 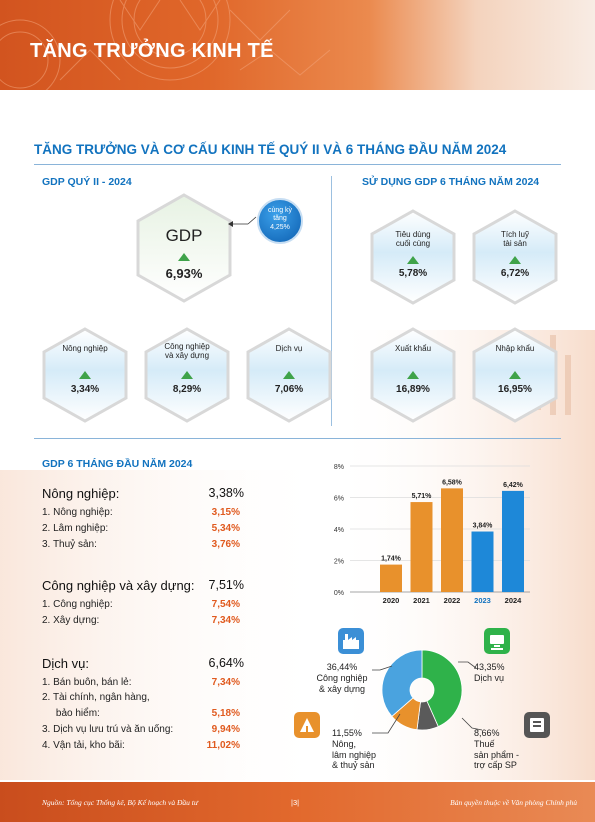 What do you see at coordinates (152, 51) in the screenshot?
I see `page-title: TĂNG TRƯỞNG KINH TẾ` at bounding box center [152, 51].